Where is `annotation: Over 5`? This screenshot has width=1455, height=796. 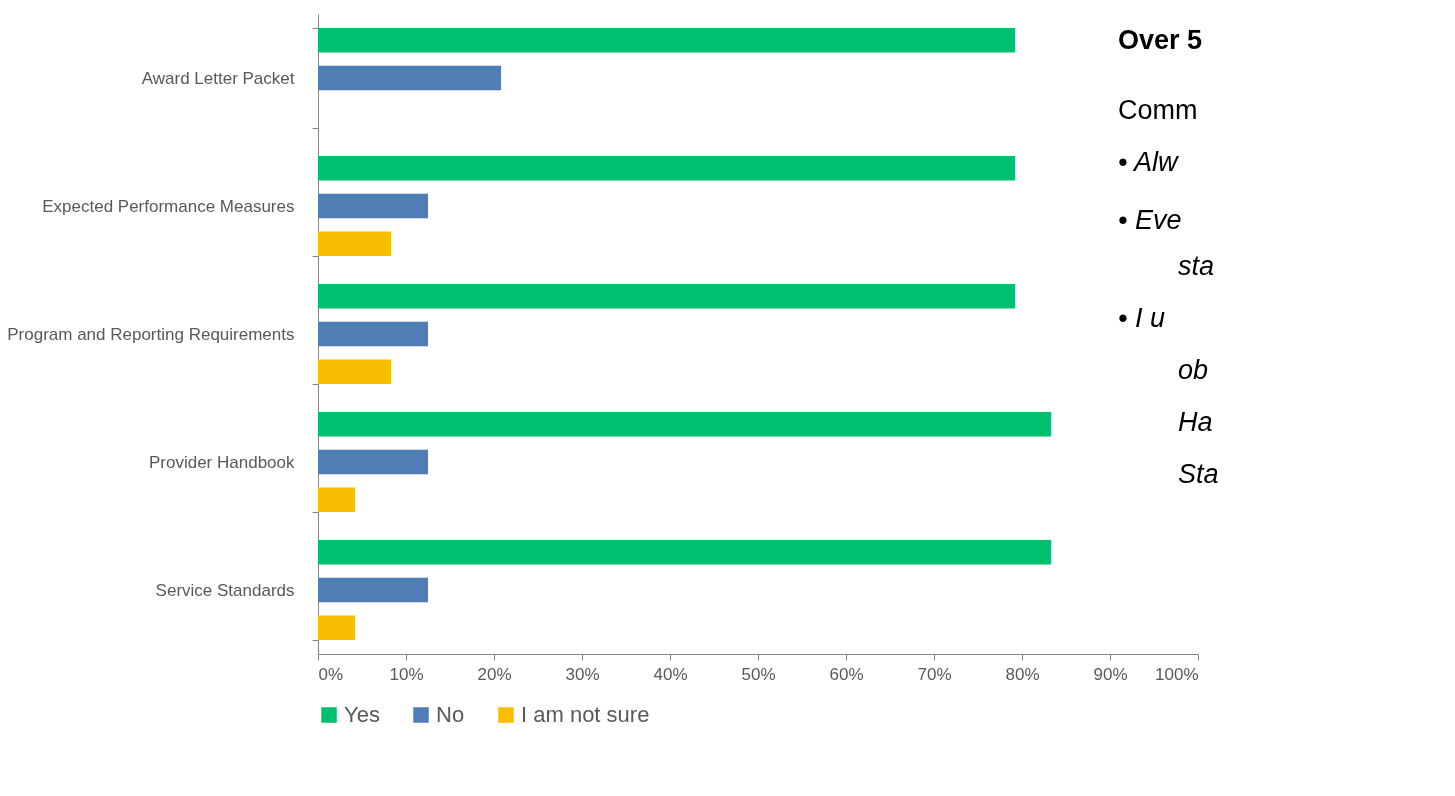
annotation: Over 5 is located at coordinates (1160, 40).